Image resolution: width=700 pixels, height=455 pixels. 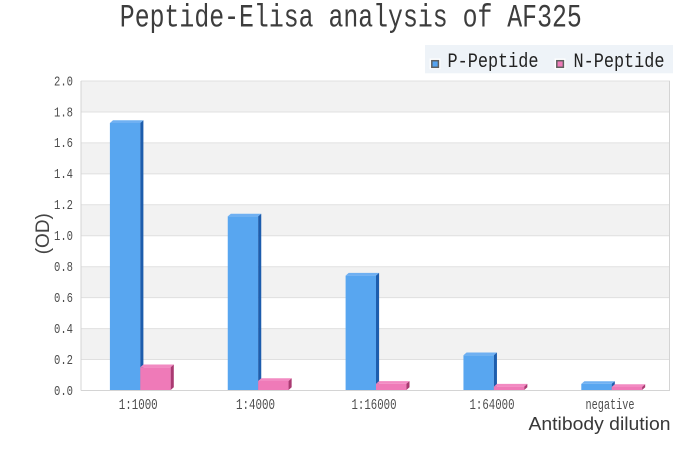 What do you see at coordinates (600, 423) in the screenshot?
I see `svg-text: Antibody dilution` at bounding box center [600, 423].